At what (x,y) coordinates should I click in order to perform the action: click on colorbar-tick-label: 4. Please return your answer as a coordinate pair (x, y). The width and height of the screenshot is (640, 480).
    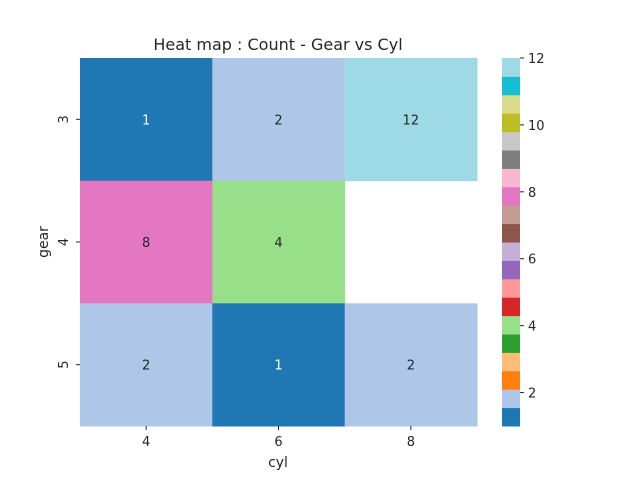
    Looking at the image, I should click on (532, 327).